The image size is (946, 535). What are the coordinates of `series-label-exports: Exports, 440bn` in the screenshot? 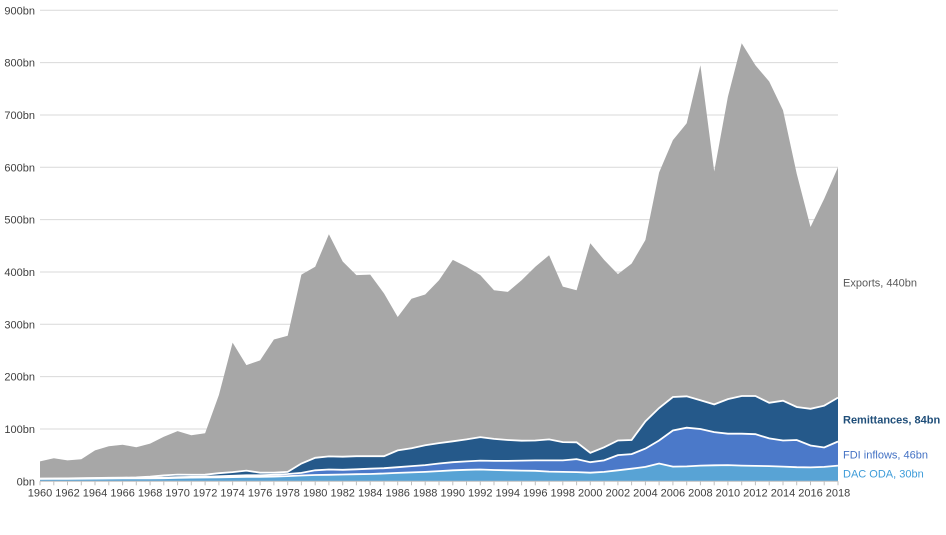 It's located at (880, 283).